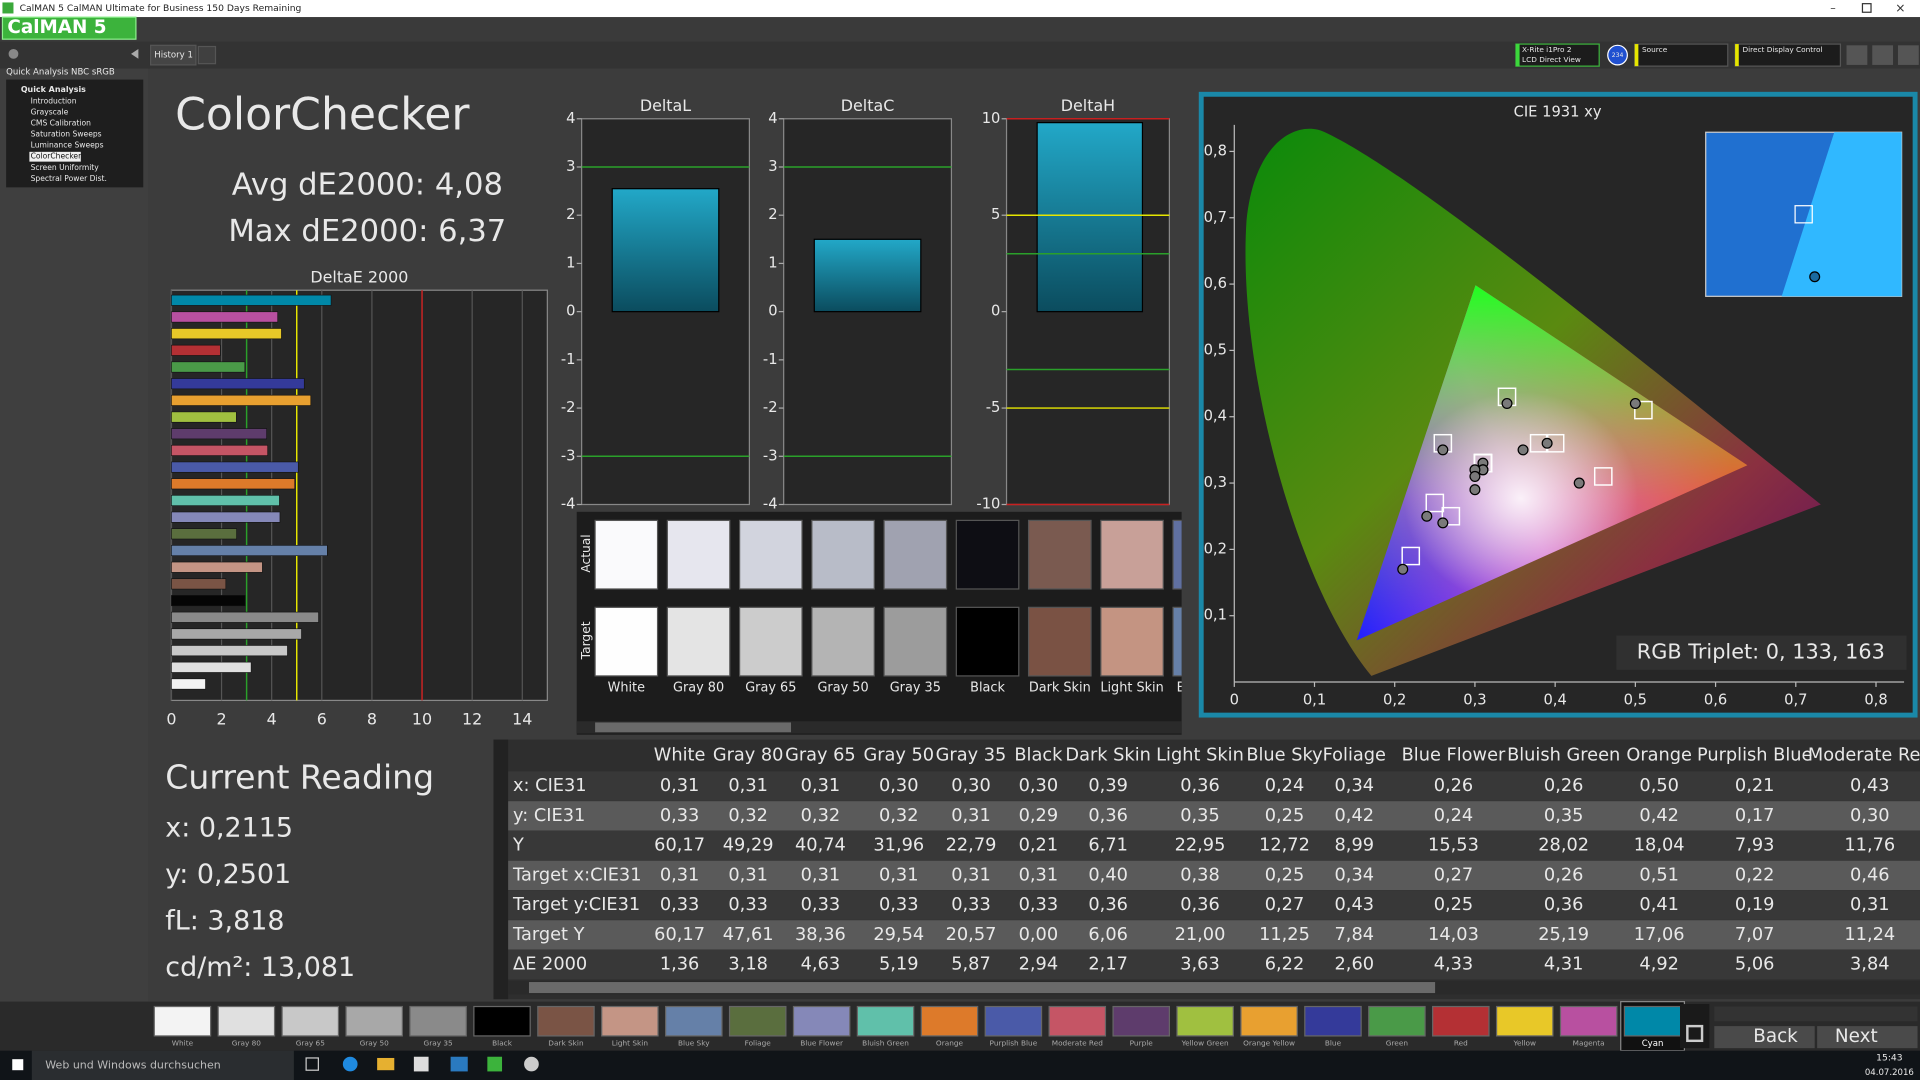 This screenshot has width=1920, height=1080. I want to click on x-tick-label: 0,7, so click(1795, 699).